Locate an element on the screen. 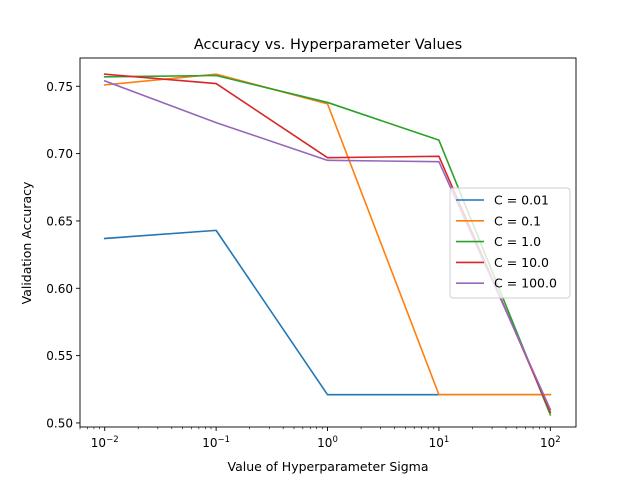  legend-label-1: C = 0.1 is located at coordinates (517, 220).